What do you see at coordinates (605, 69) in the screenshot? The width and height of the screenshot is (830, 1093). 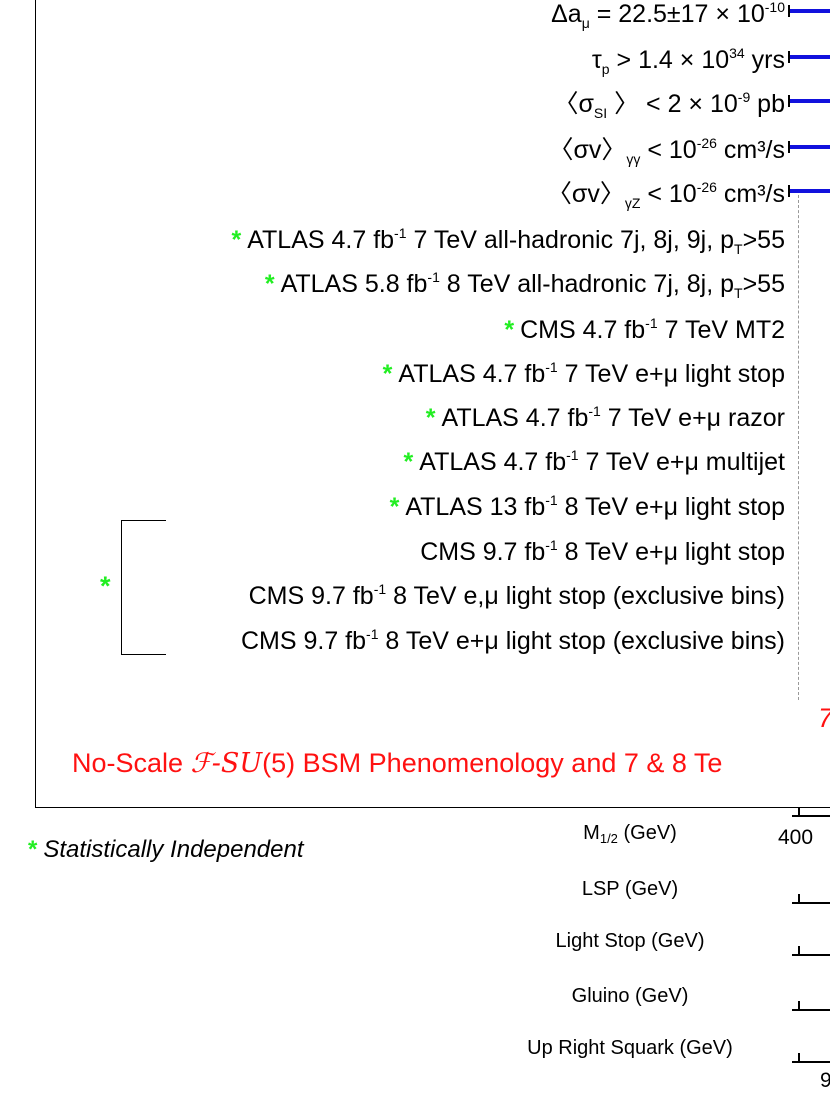 I see `constraint-sub: p` at bounding box center [605, 69].